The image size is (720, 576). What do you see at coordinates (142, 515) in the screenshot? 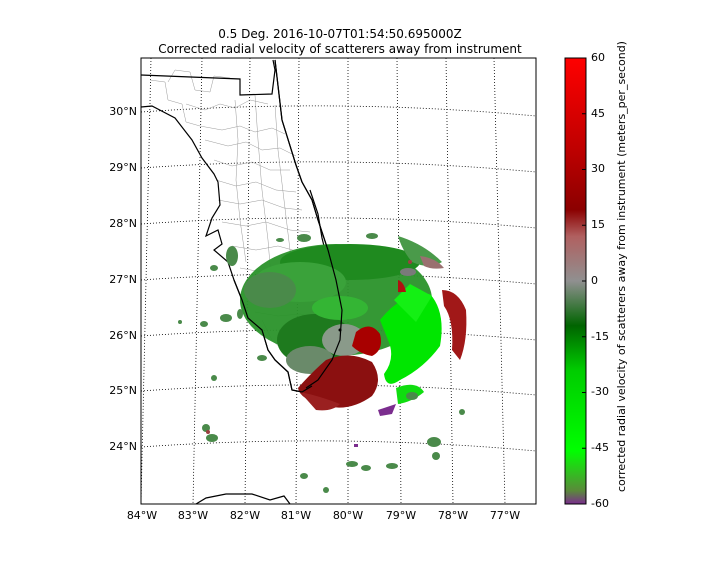
I see `lon-label: 84°W` at bounding box center [142, 515].